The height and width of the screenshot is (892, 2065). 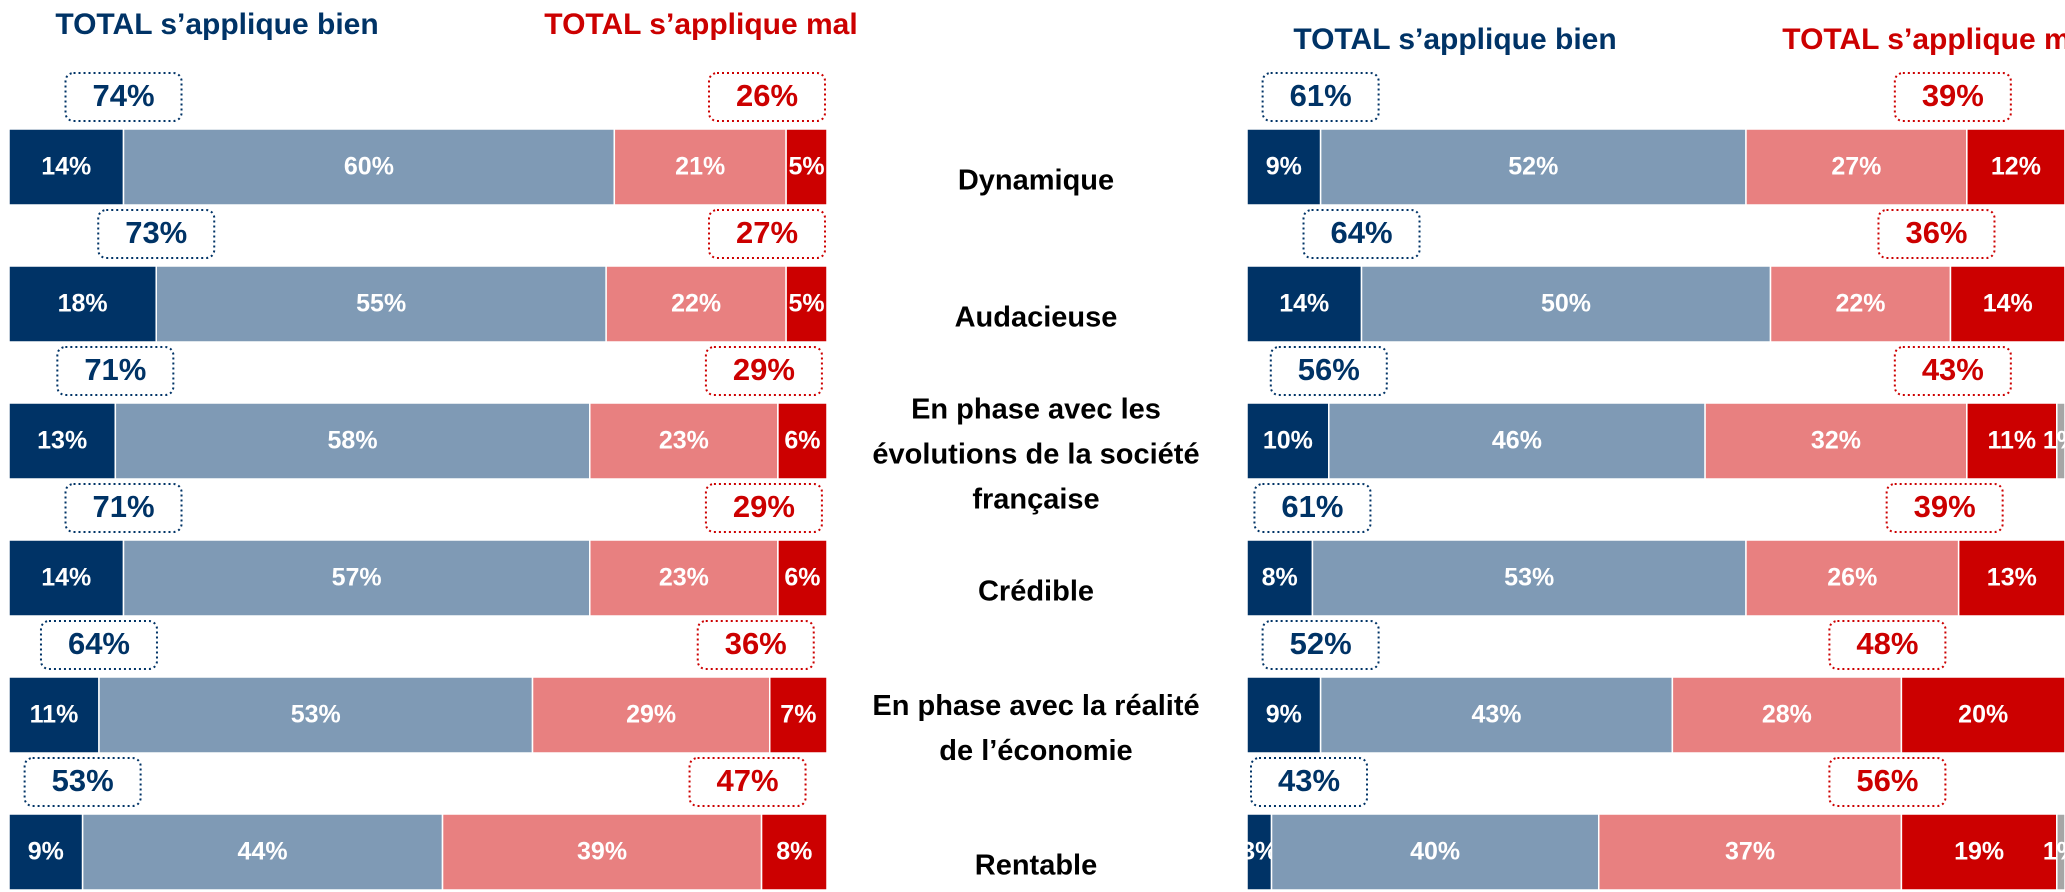 I want to click on segment-label: 55%, so click(x=381, y=304).